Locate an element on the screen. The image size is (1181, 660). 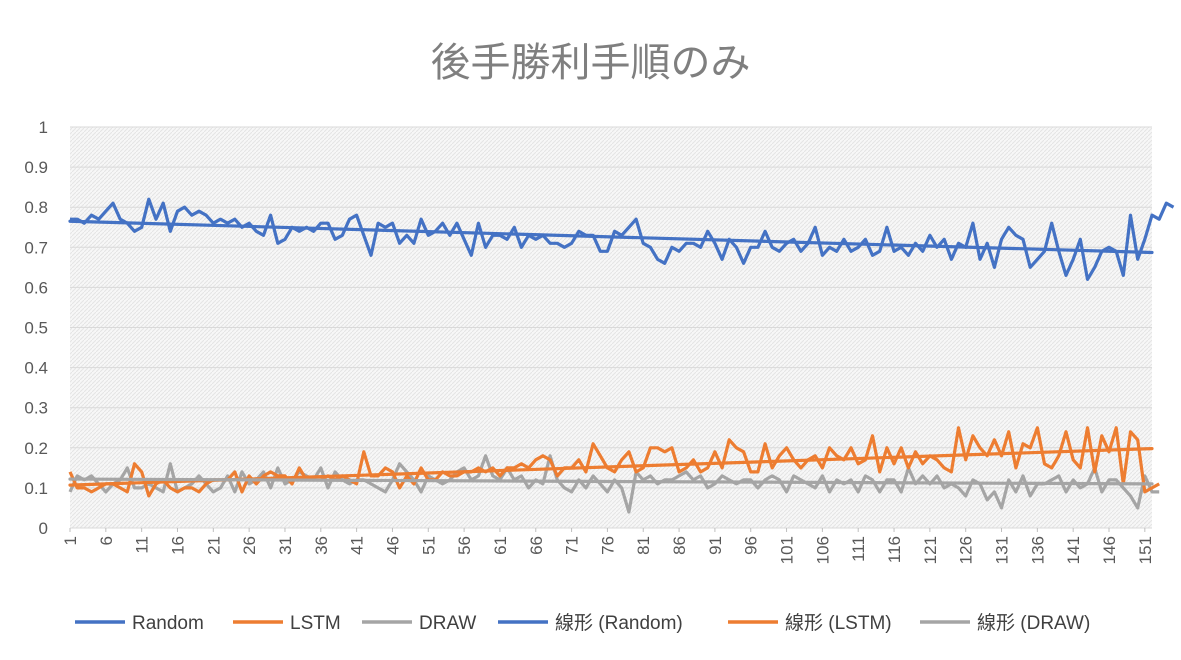
y-tick-label: 0 is located at coordinates (43, 528).